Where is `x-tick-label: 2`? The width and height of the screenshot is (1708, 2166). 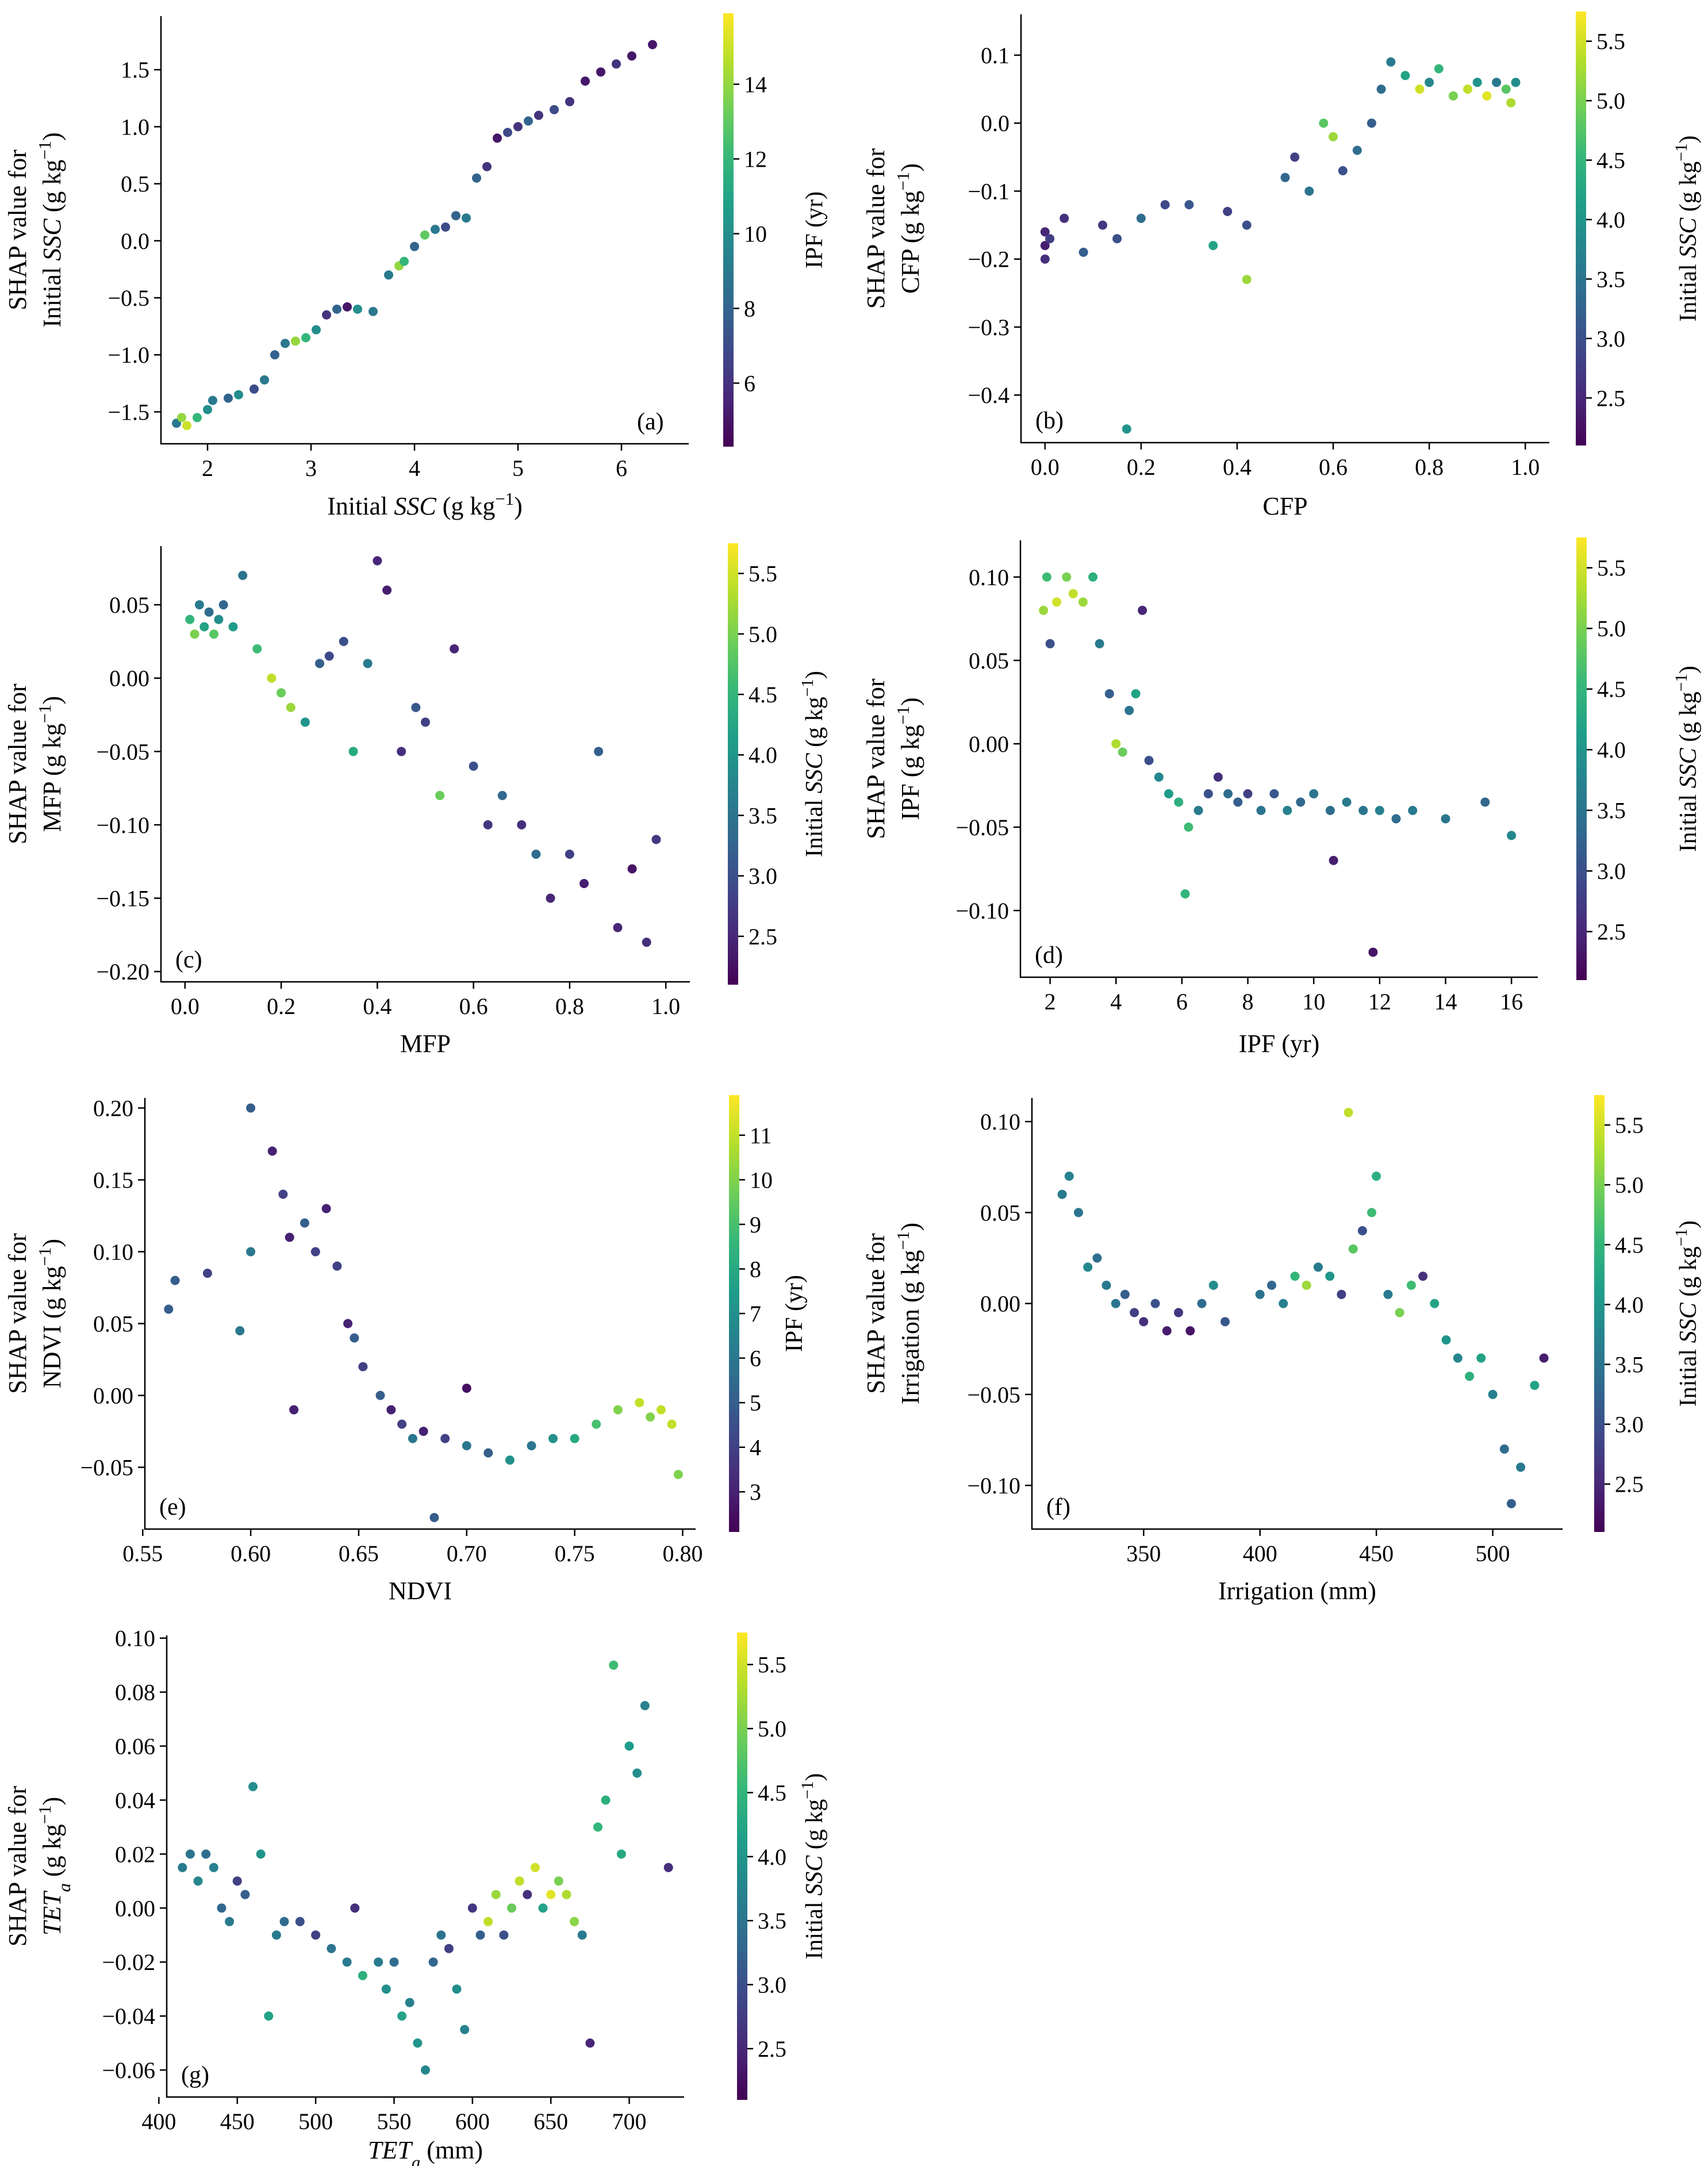 x-tick-label: 2 is located at coordinates (1050, 1002).